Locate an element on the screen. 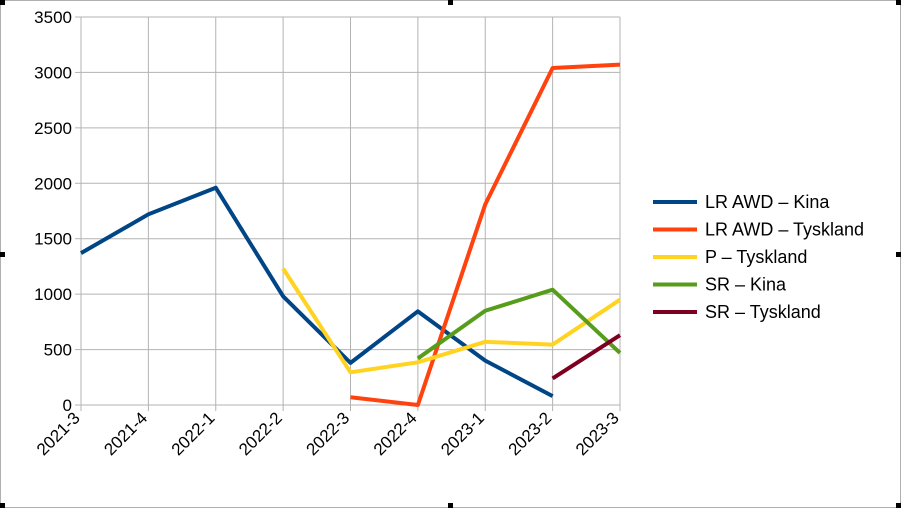  legend-label: P – Tyskland is located at coordinates (756, 257).